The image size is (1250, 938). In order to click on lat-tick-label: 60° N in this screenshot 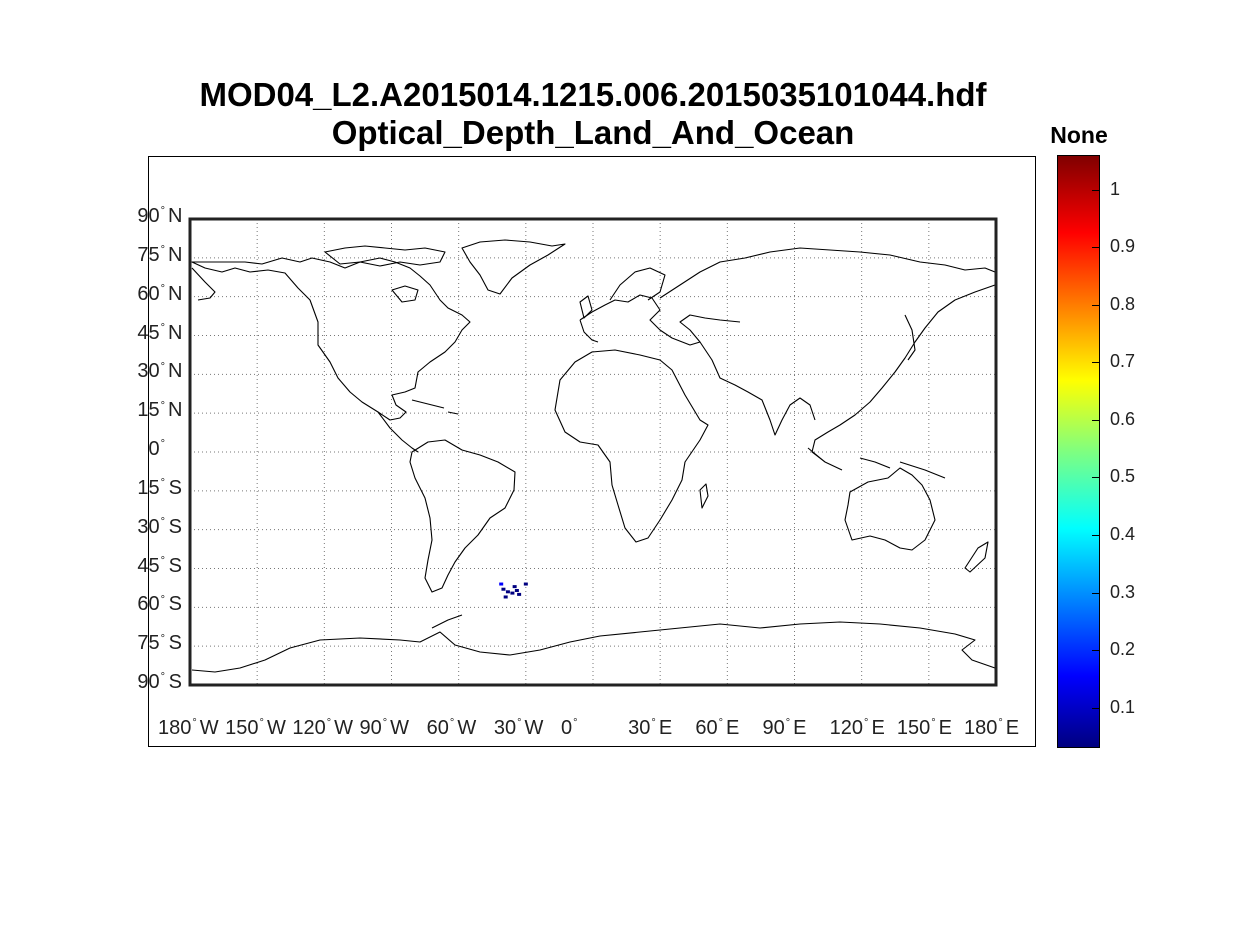, I will do `click(160, 293)`.